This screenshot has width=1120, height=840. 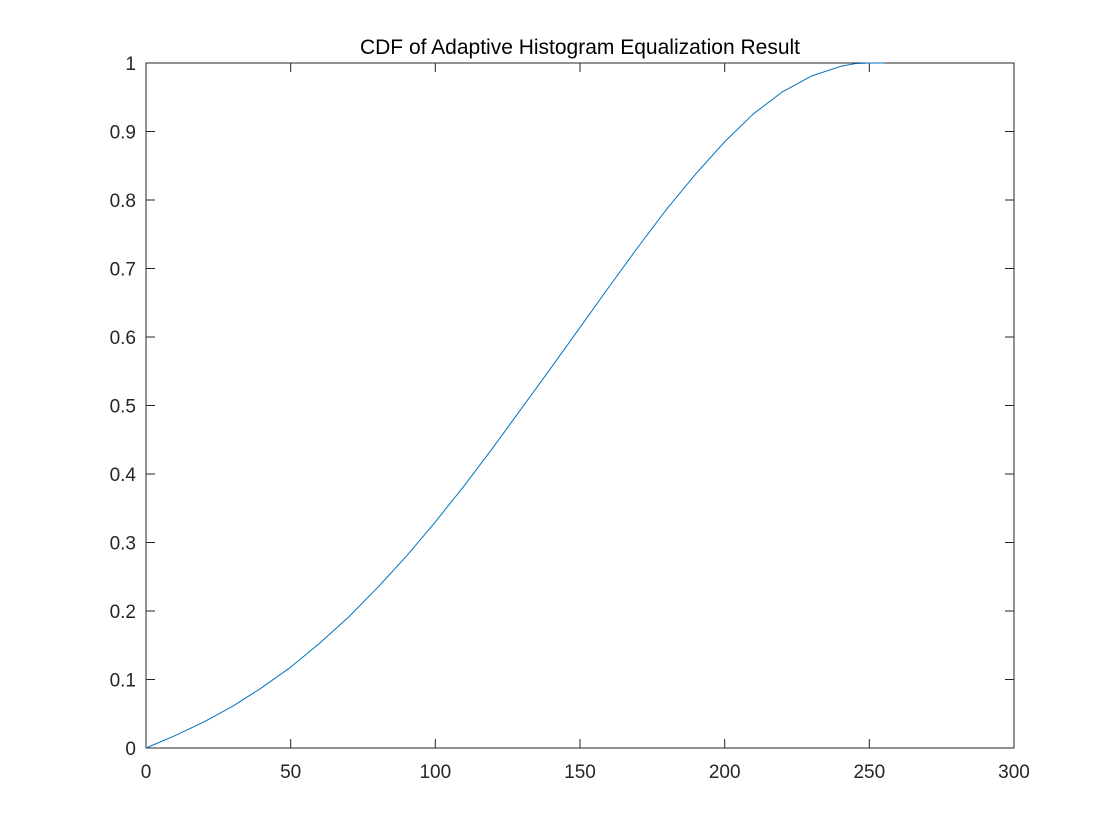 I want to click on y-tick-label: 0.4, so click(x=123, y=475).